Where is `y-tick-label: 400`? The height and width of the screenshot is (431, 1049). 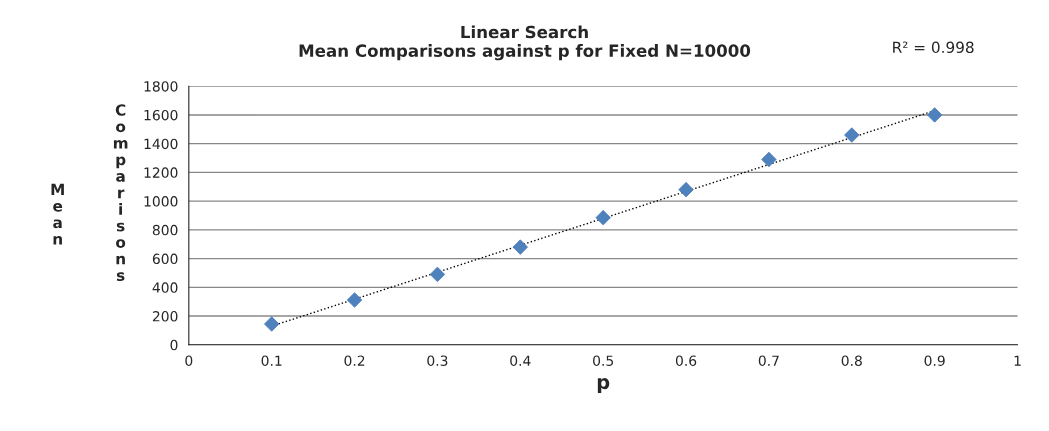 y-tick-label: 400 is located at coordinates (165, 287).